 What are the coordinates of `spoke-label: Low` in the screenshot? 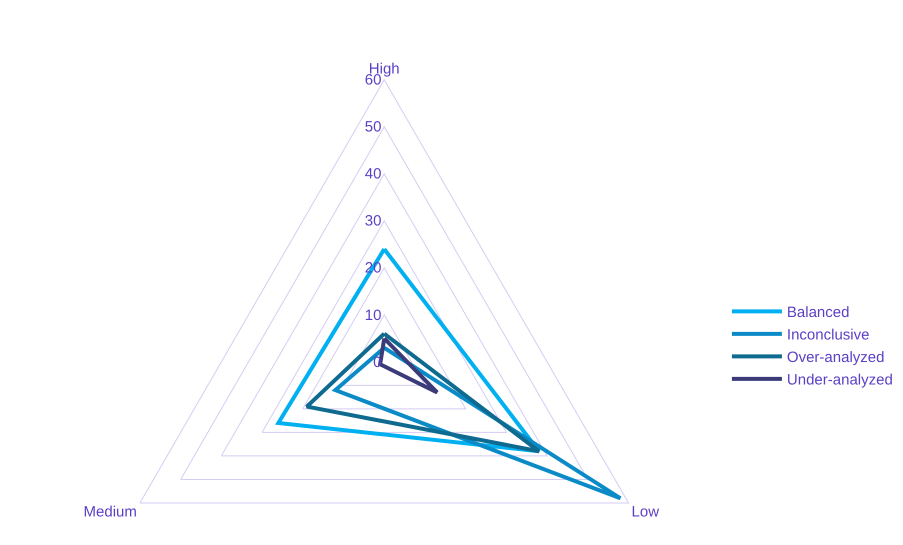 It's located at (646, 512).